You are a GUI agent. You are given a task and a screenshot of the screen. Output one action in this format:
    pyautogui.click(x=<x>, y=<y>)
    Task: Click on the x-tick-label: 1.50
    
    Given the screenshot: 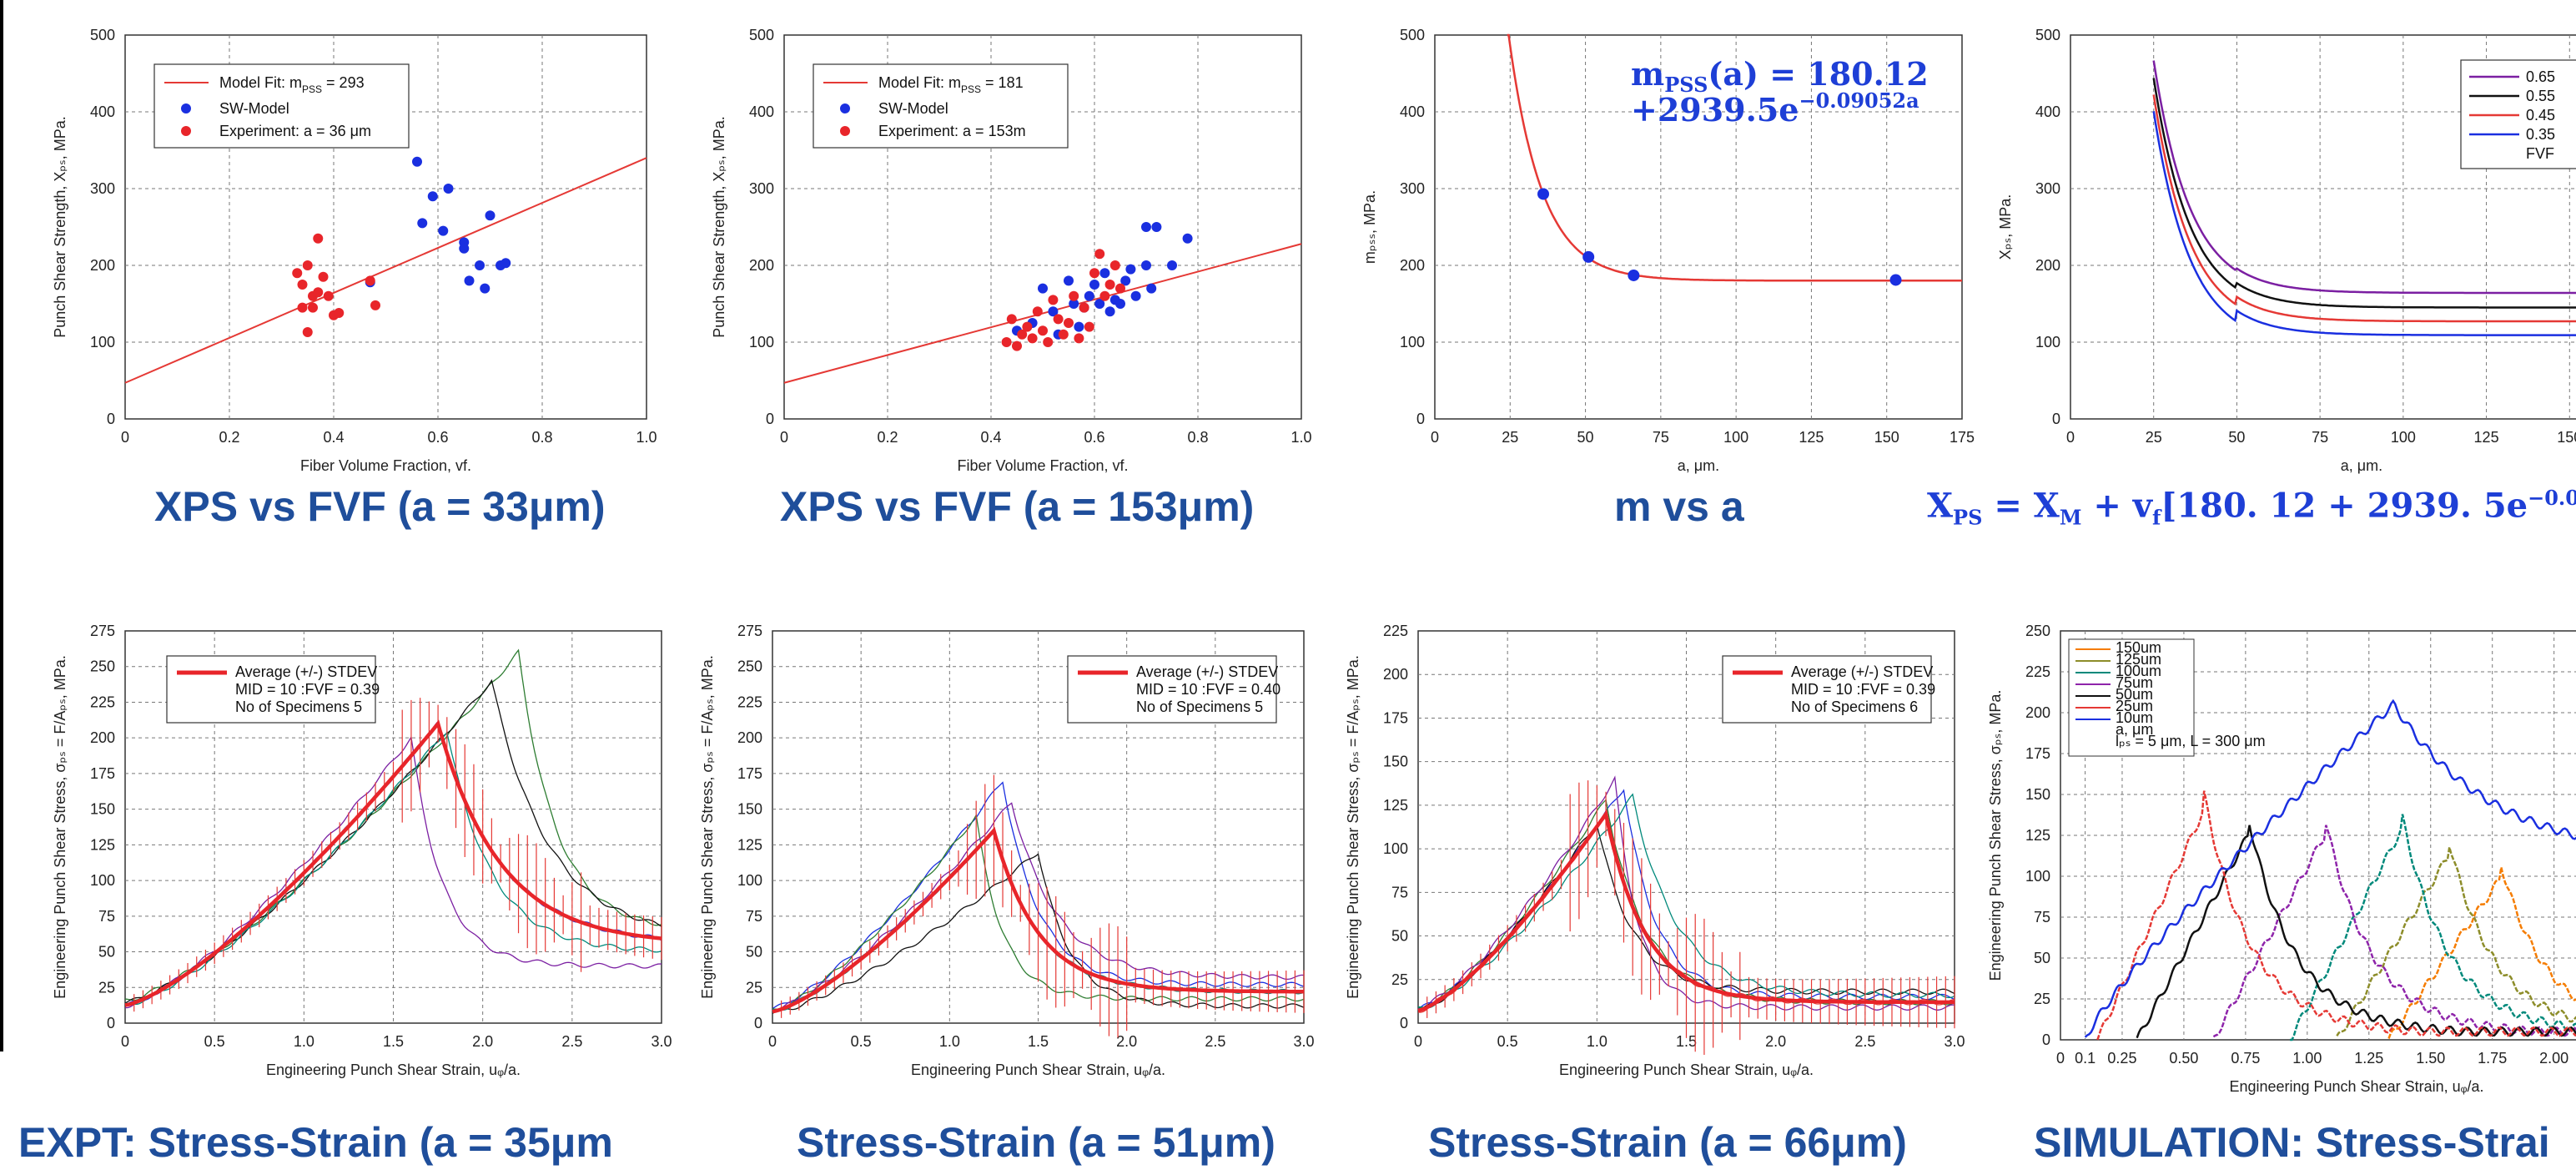 What is the action you would take?
    pyautogui.click(x=2430, y=1058)
    